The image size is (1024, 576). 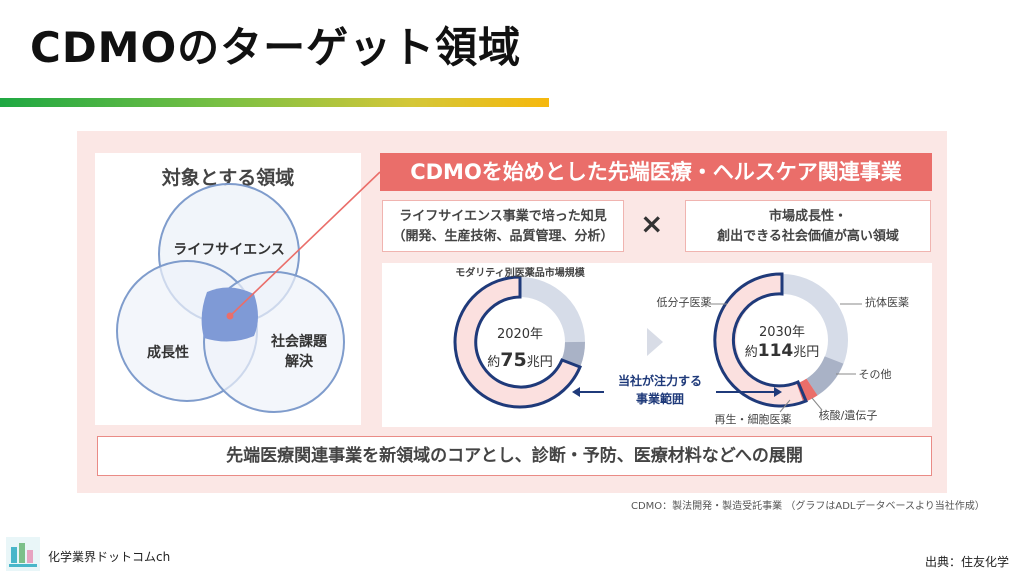 I want to click on market-box-line1: 市場成長性・, so click(x=807, y=216).